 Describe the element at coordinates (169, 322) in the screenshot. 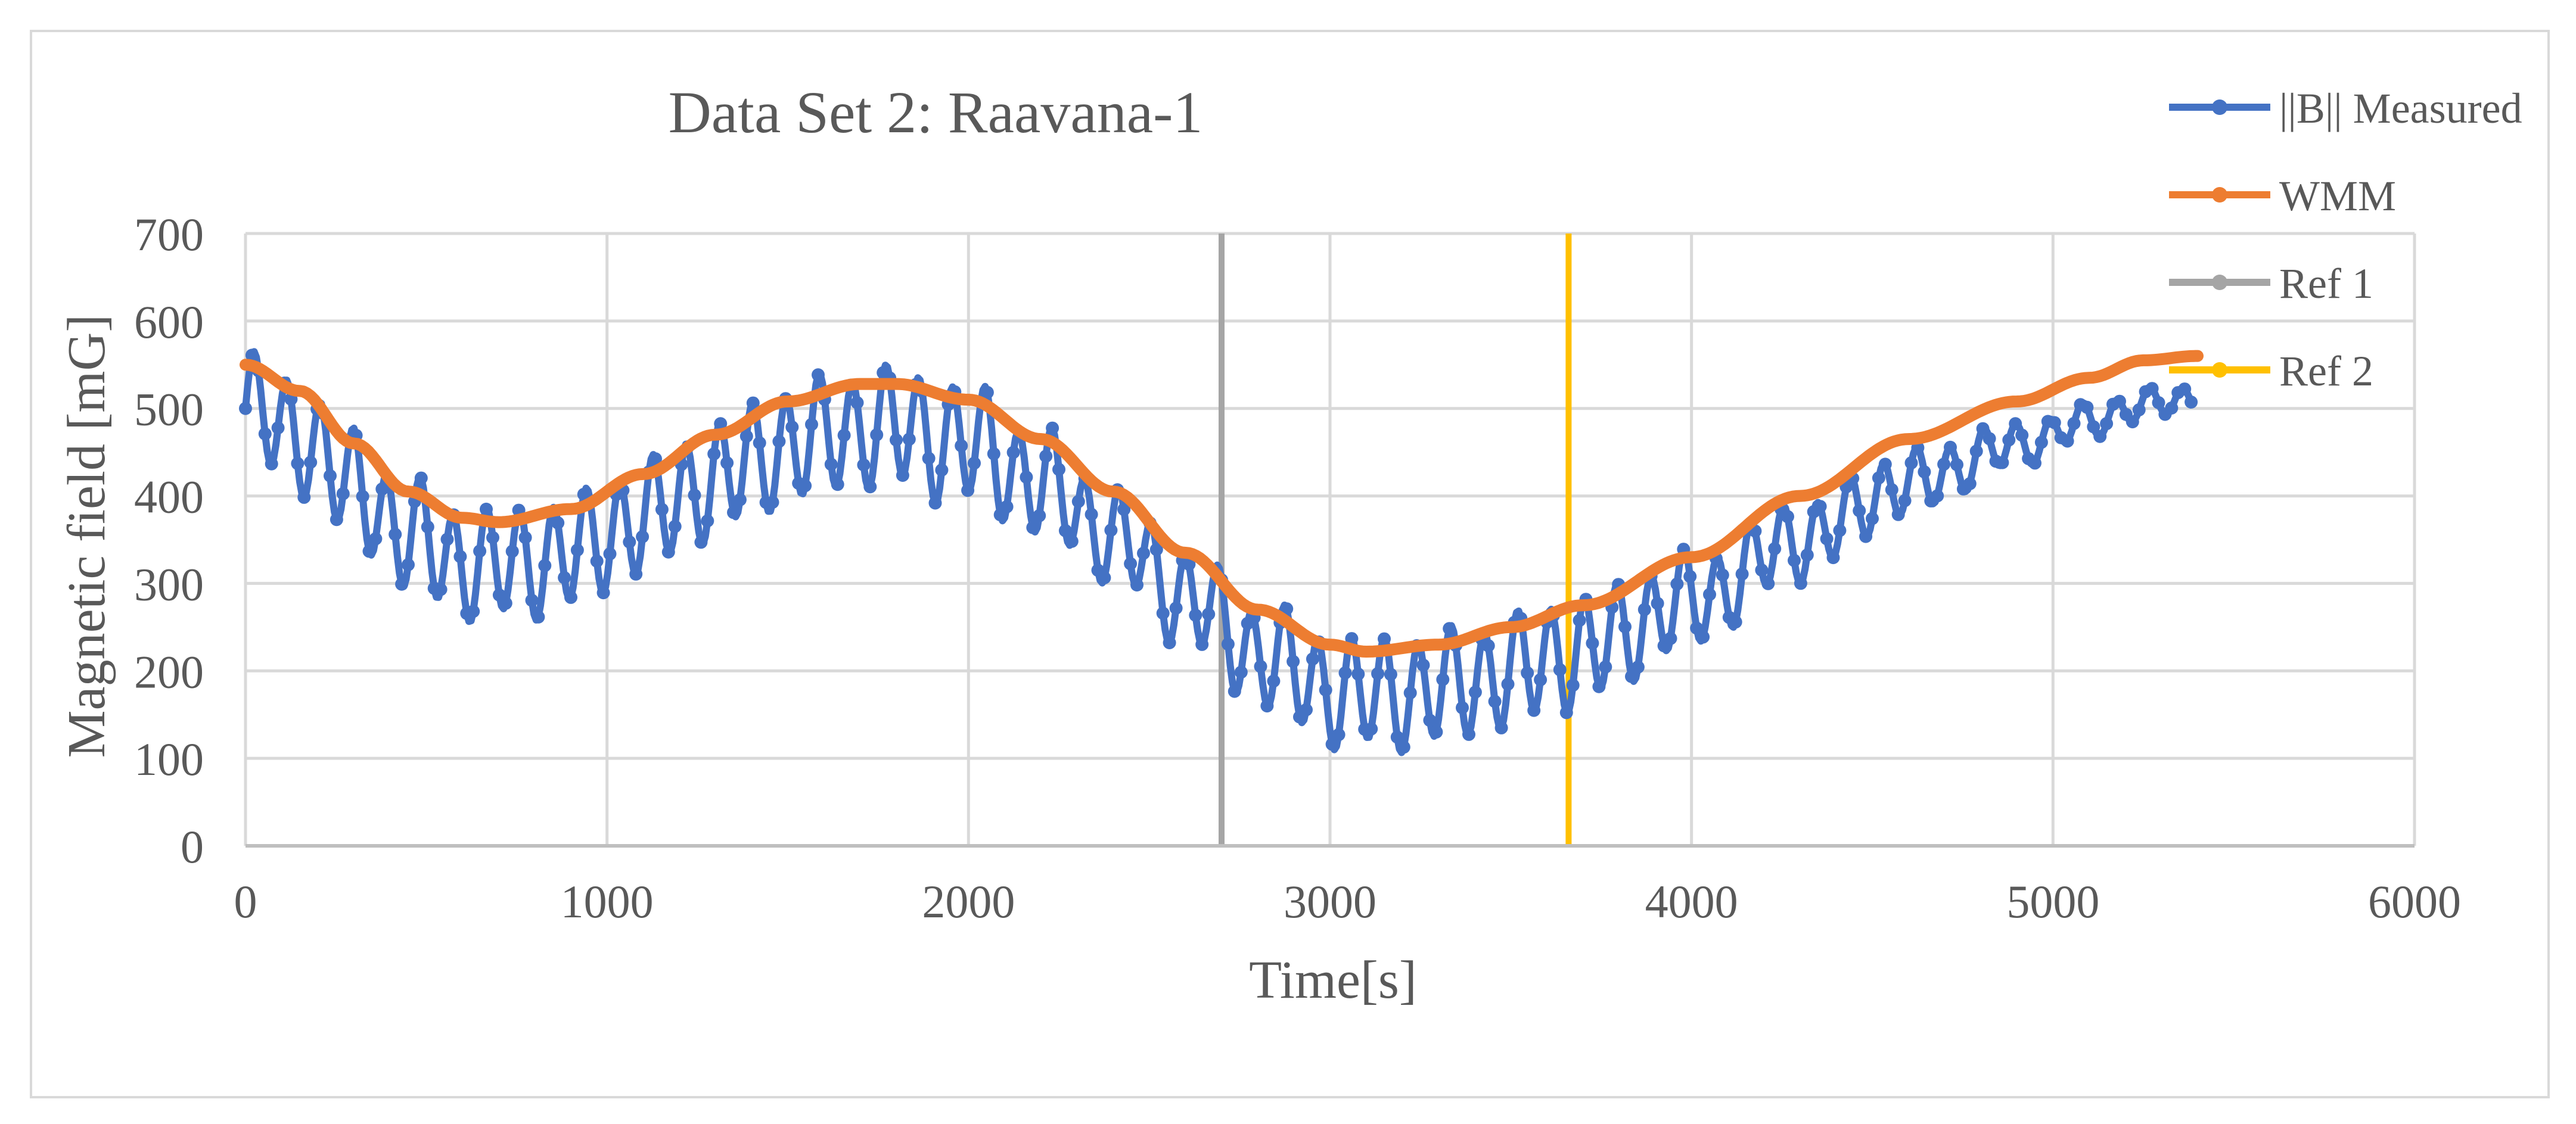

I see `y-tick-label: 600` at that location.